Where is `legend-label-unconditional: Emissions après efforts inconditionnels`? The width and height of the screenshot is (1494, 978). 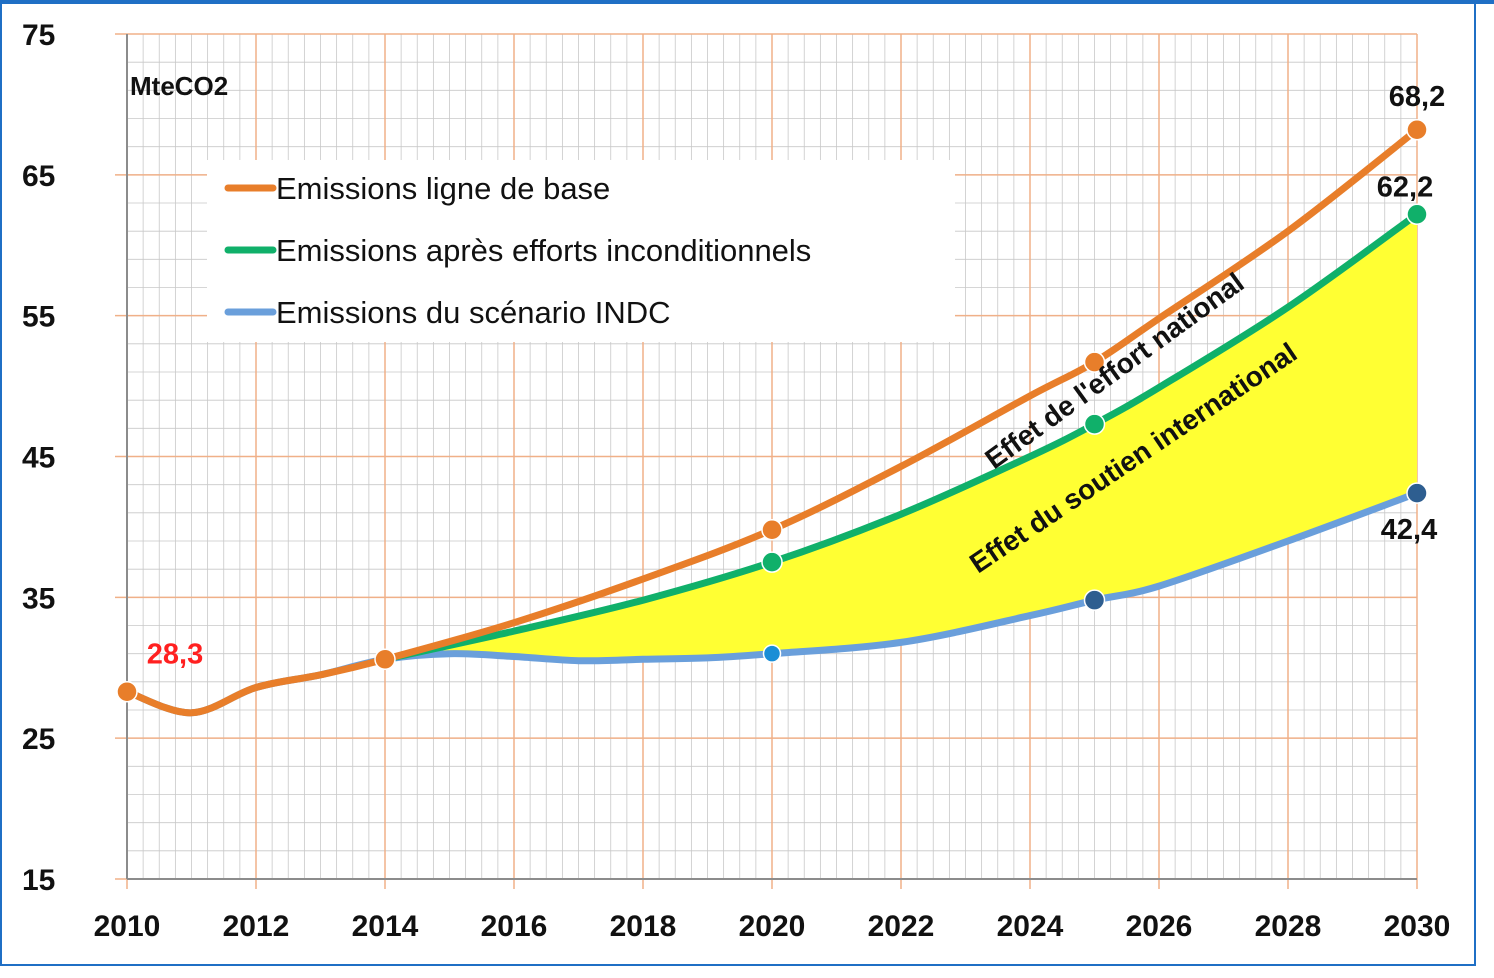
legend-label-unconditional: Emissions après efforts inconditionnels is located at coordinates (543, 250).